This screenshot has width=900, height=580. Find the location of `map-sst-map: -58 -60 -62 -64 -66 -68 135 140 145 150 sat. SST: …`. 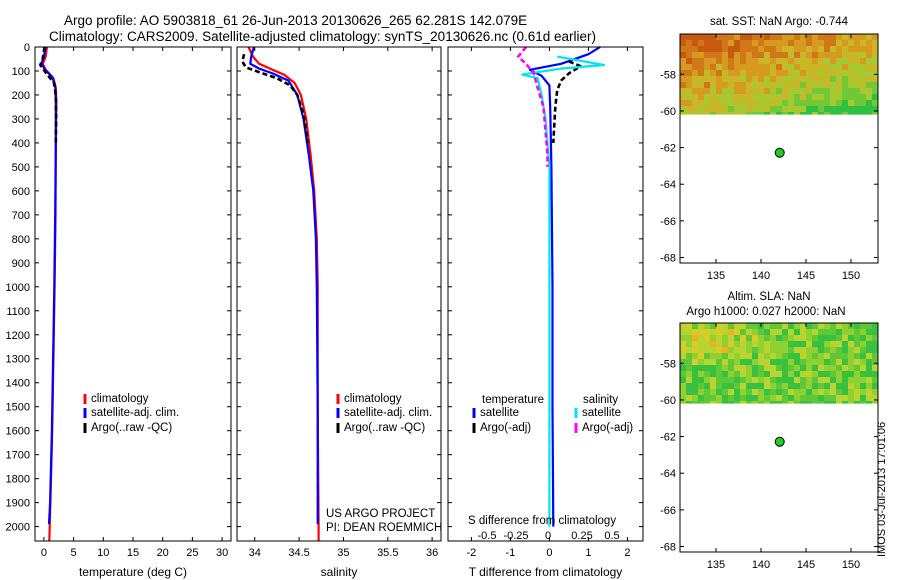

map-sst-map: -58 -60 -62 -64 -66 -68 135 140 145 150 sat. SST: … is located at coordinates (769, 149).